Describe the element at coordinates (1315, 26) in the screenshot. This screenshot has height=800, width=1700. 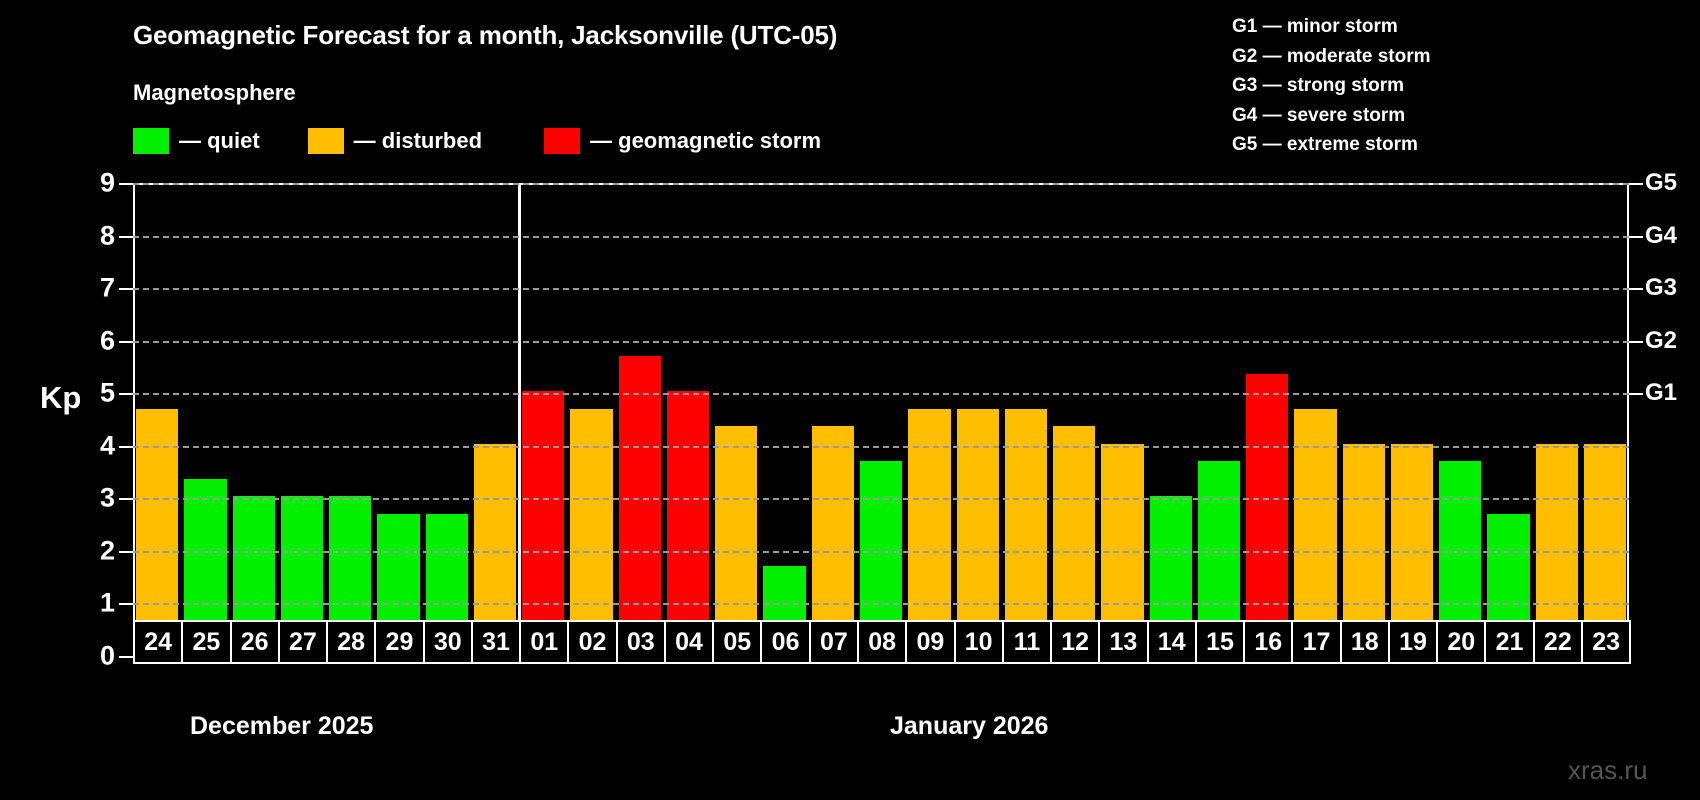
I see `storm-scale-g1: G1 — minor storm` at that location.